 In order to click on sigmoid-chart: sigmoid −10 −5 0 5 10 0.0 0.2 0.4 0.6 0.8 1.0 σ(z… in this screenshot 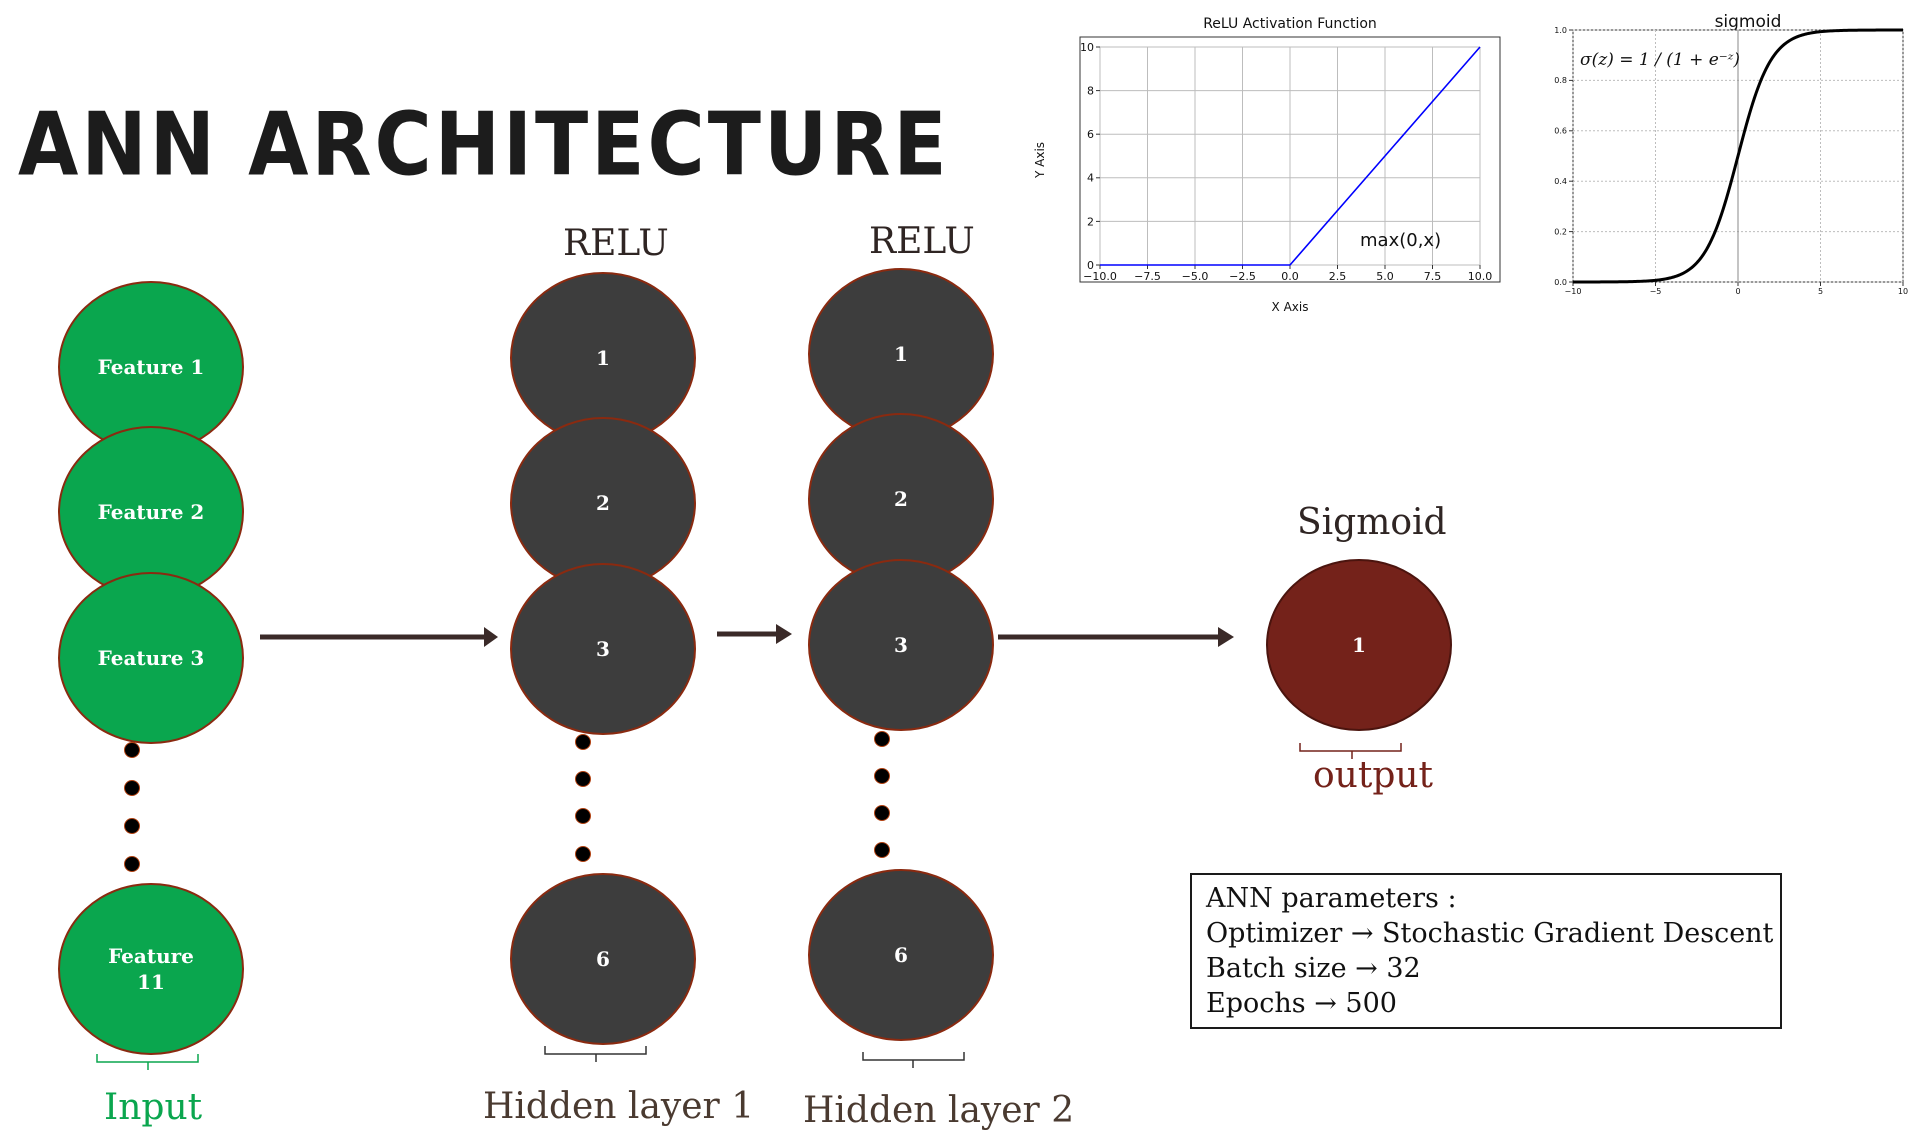, I will do `click(1731, 154)`.